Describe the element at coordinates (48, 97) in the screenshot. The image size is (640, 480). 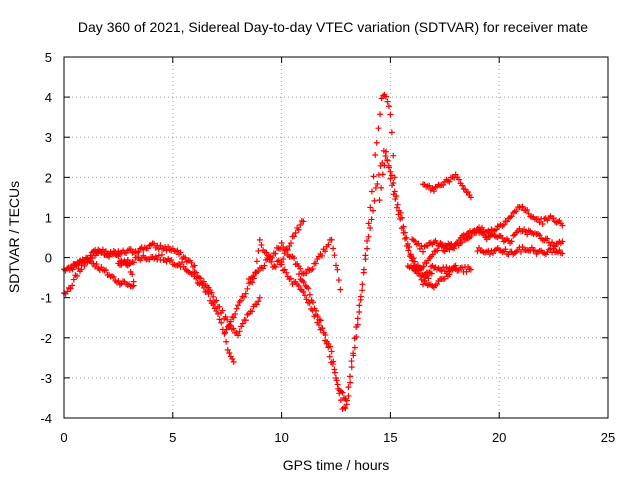
I see `y-tick-label: 4` at that location.